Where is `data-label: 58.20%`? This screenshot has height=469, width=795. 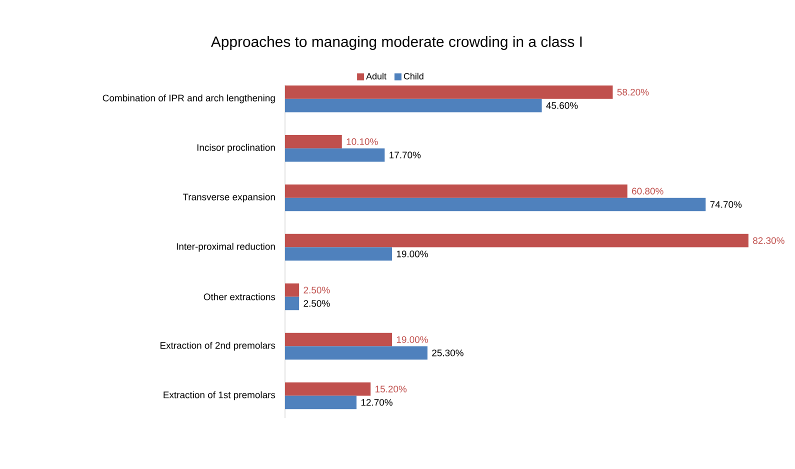
data-label: 58.20% is located at coordinates (633, 92).